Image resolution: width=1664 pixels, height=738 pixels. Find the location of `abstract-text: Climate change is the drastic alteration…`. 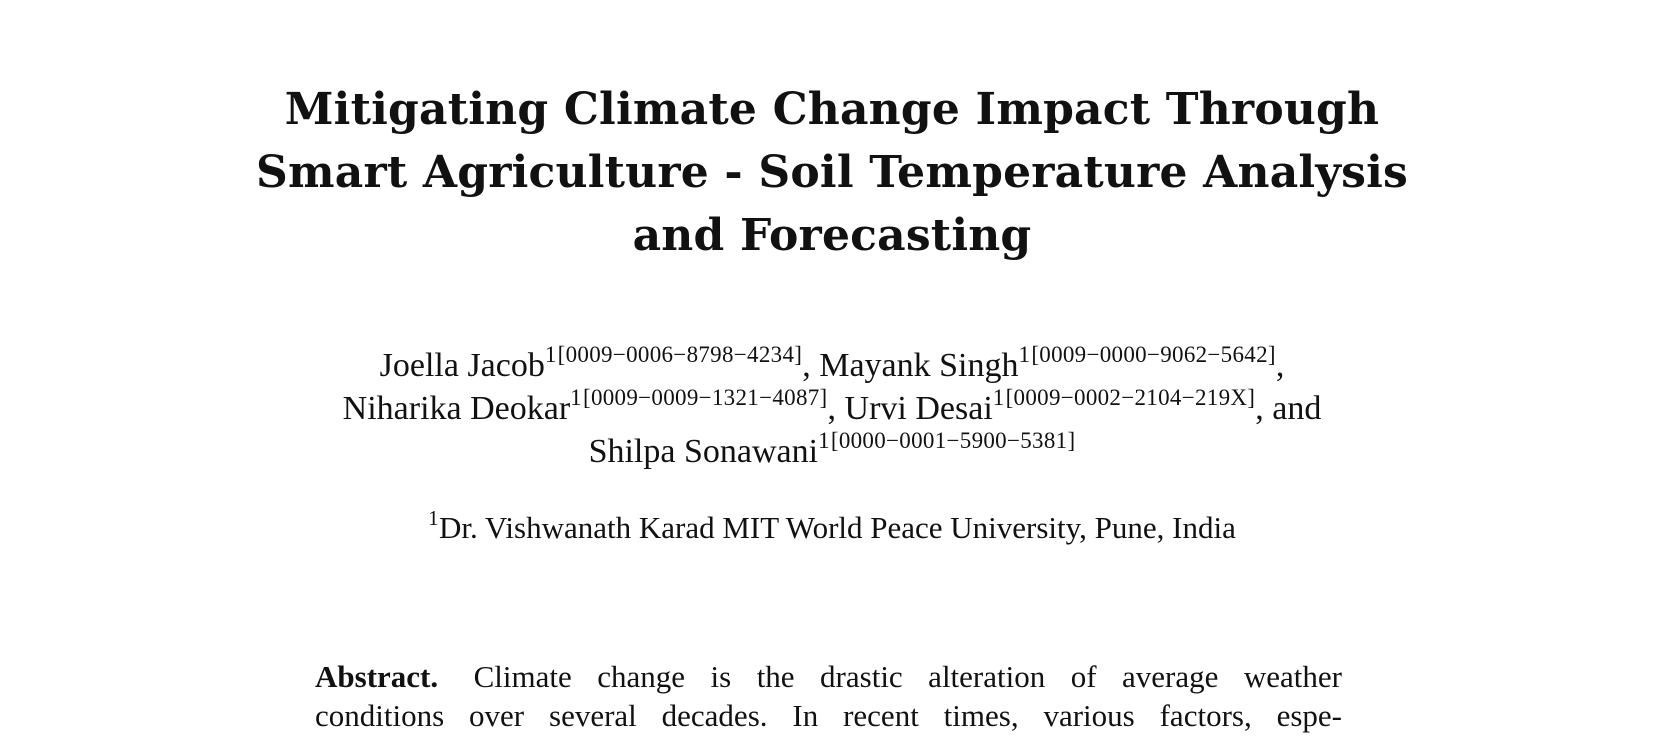

abstract-text: Climate change is the drastic alteration… is located at coordinates (907, 676).